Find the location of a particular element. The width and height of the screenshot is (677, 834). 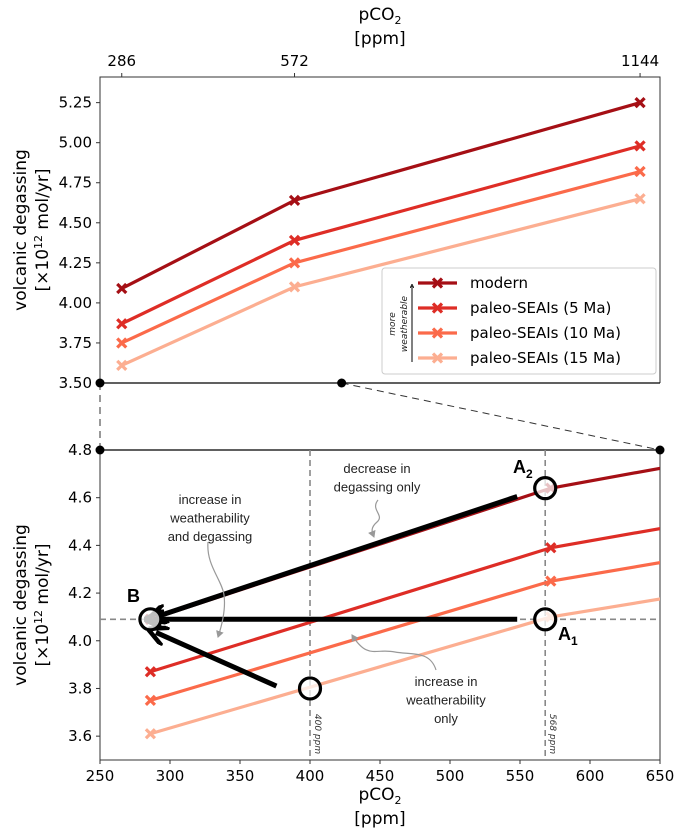

top-x-tick-label: 572 is located at coordinates (294, 61).